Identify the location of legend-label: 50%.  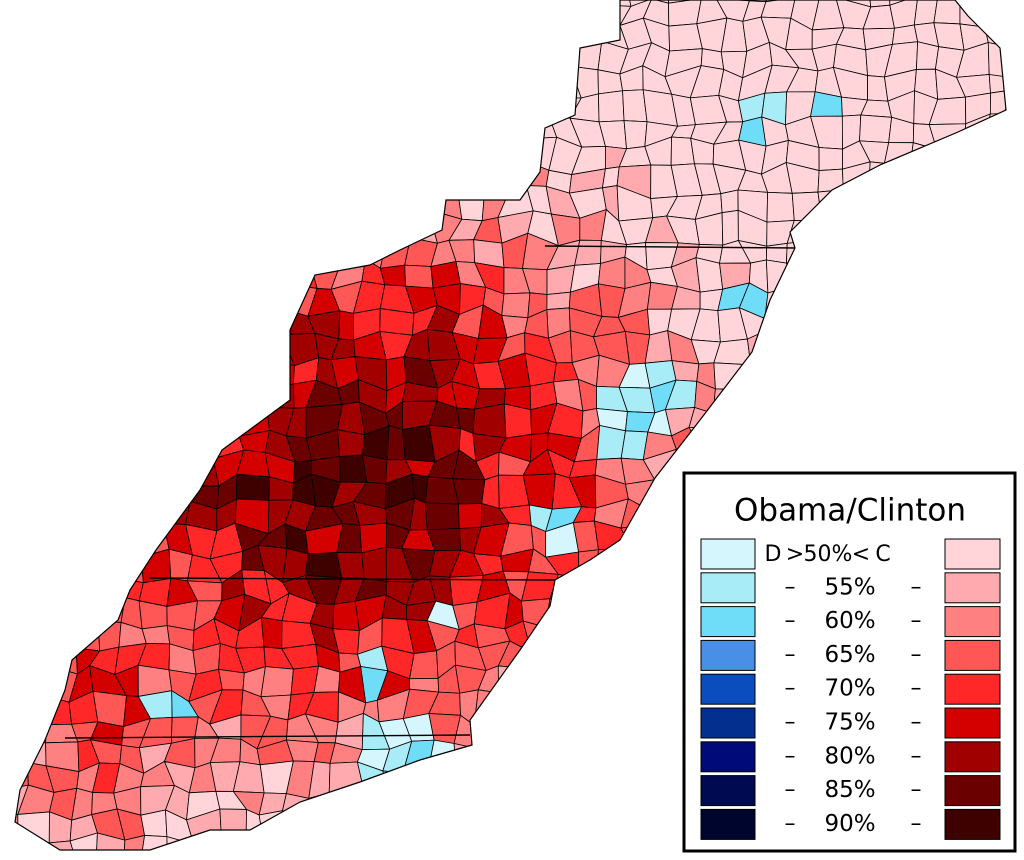
(828, 554).